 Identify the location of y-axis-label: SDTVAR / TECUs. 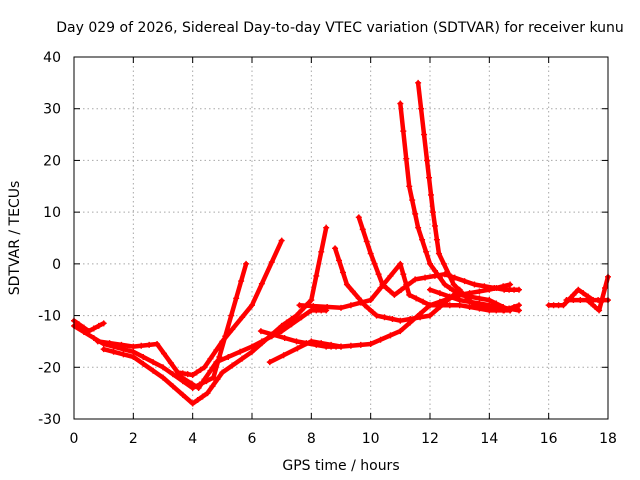
(15, 238).